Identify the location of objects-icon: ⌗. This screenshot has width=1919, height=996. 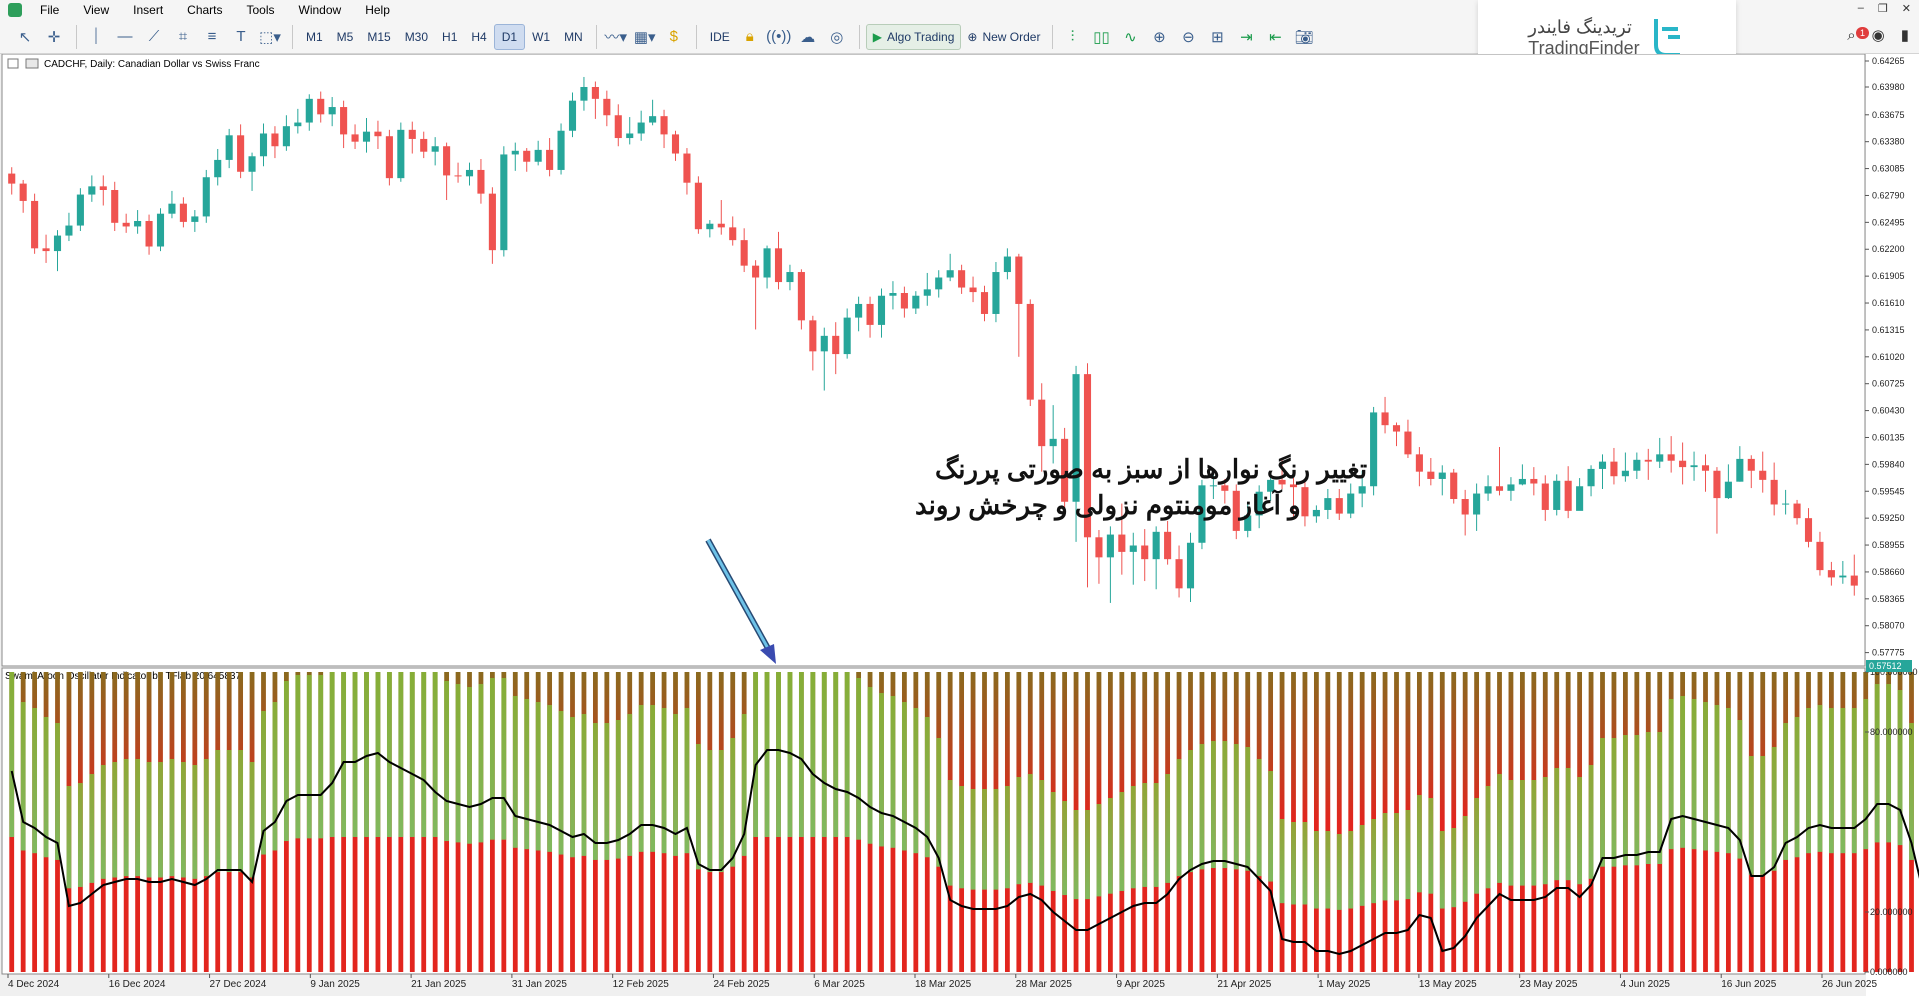
(183, 36).